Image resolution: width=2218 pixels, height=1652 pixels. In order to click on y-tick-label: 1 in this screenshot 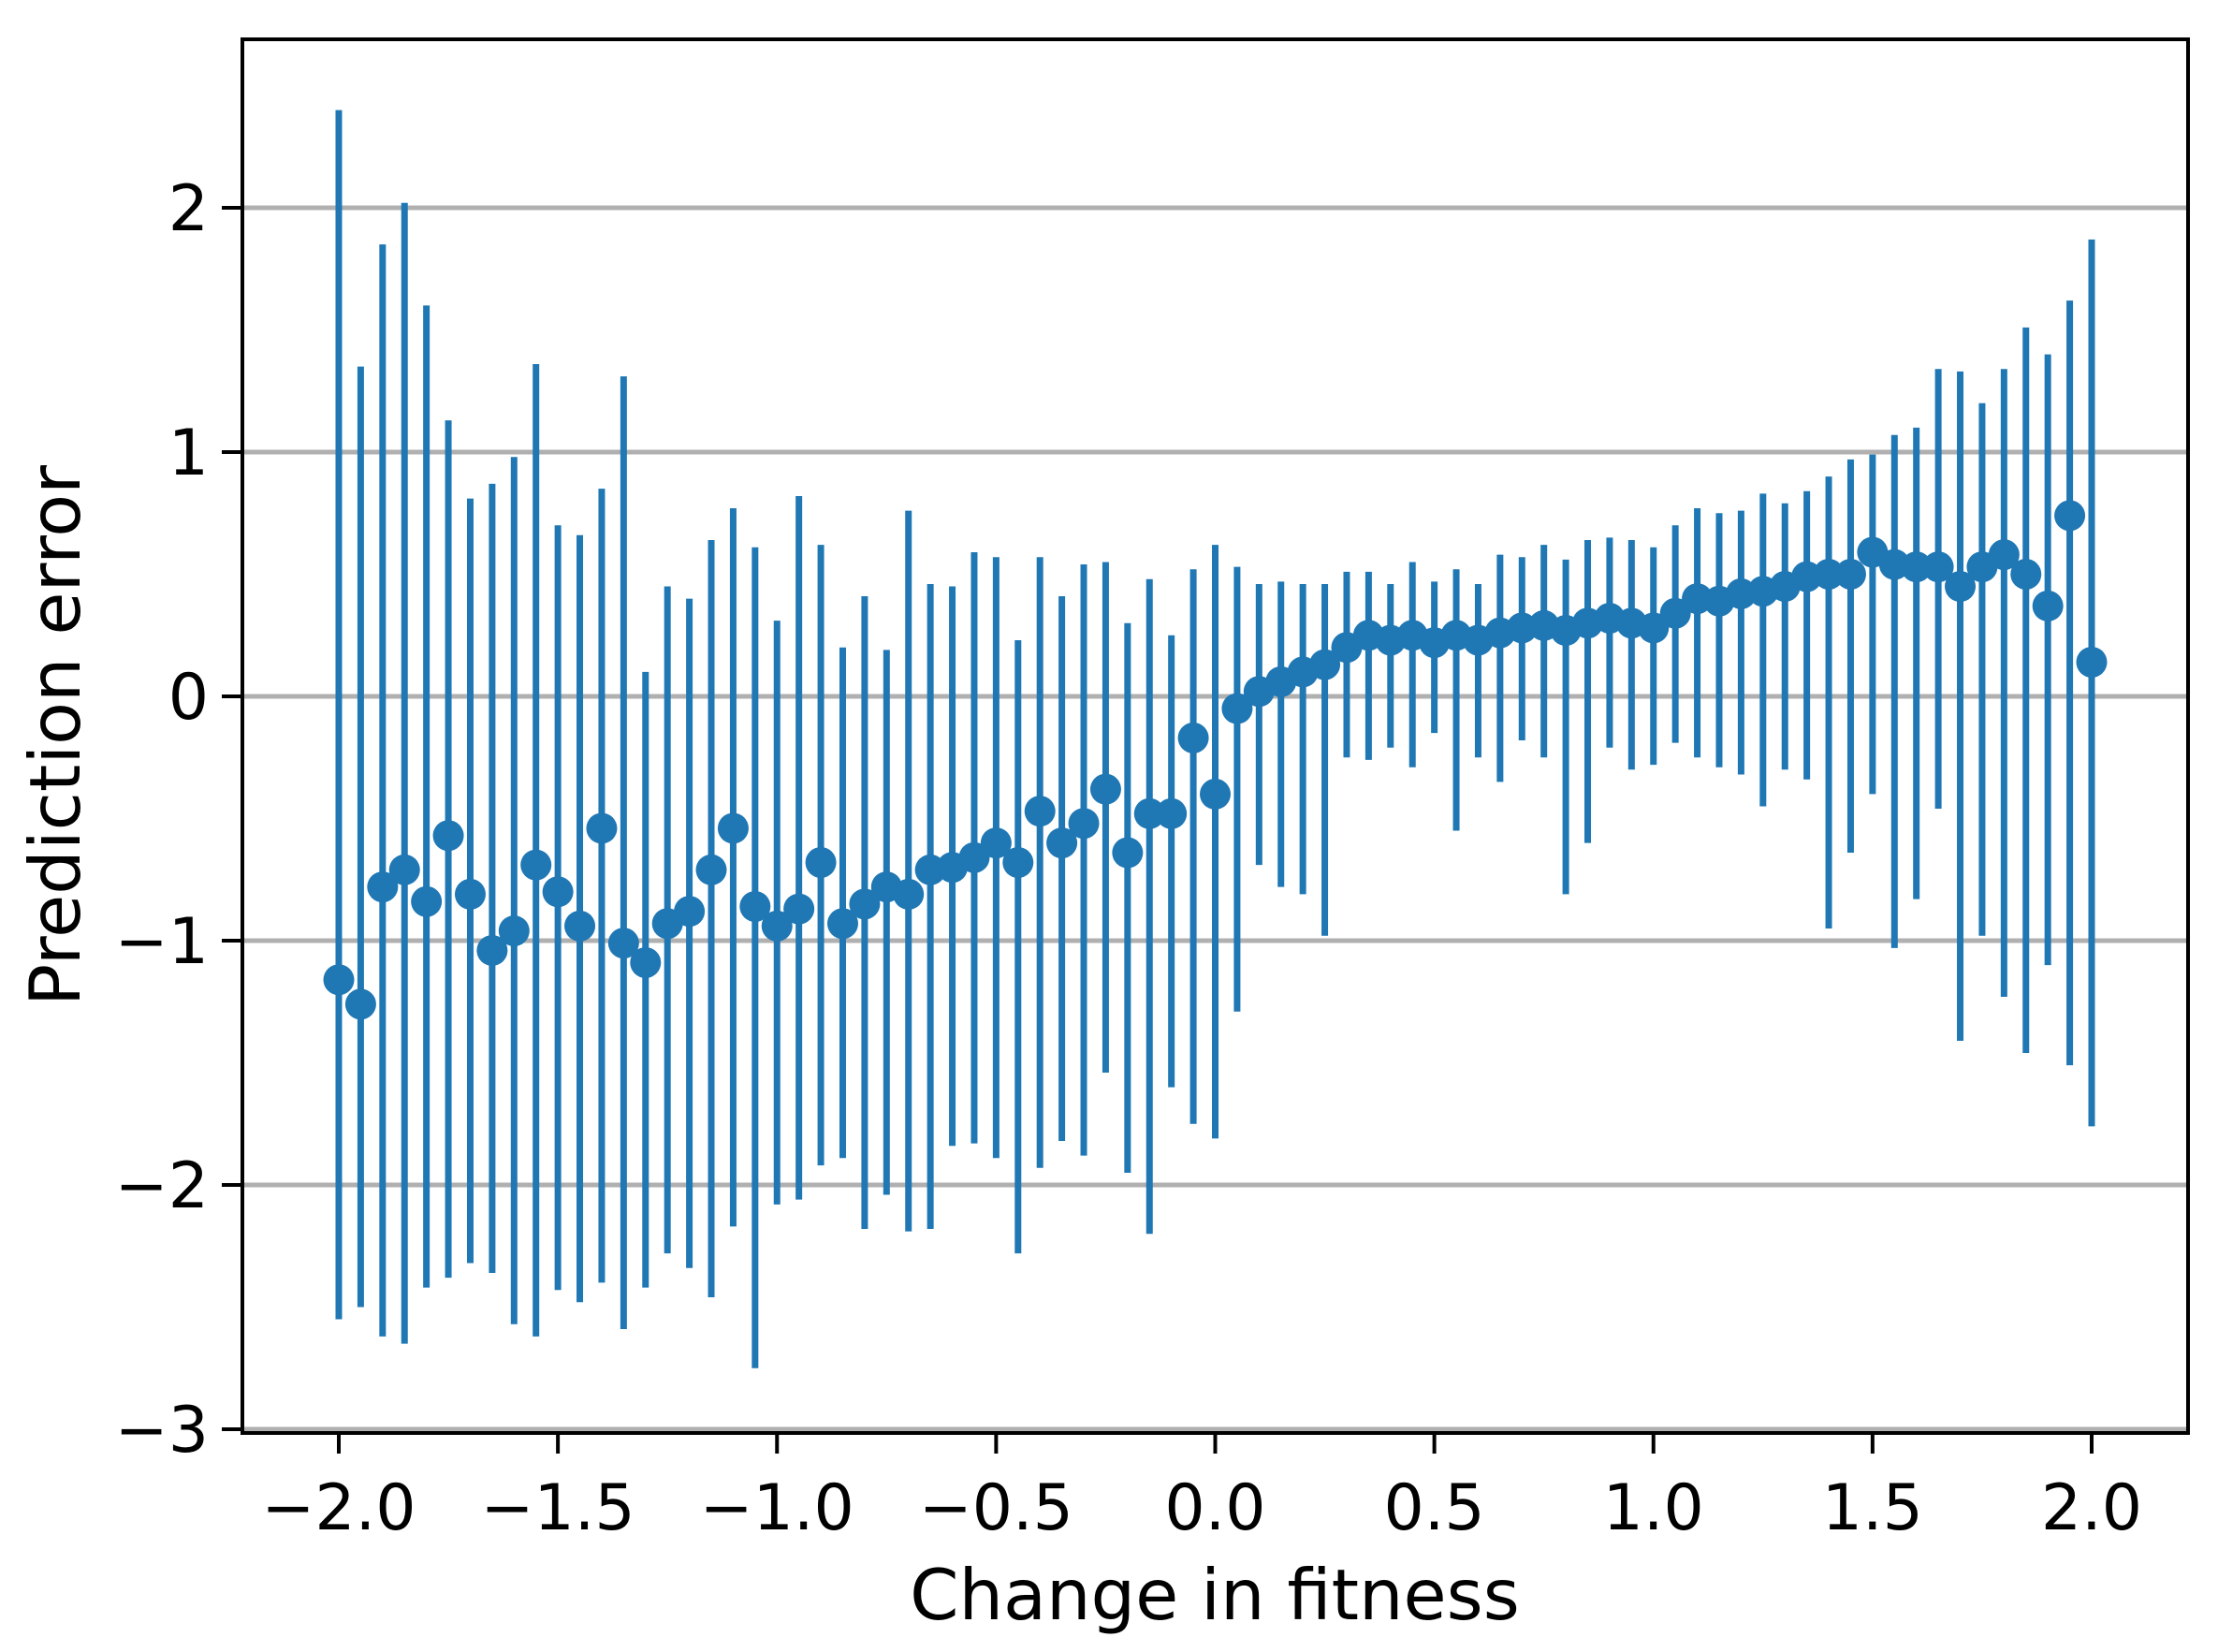, I will do `click(189, 454)`.